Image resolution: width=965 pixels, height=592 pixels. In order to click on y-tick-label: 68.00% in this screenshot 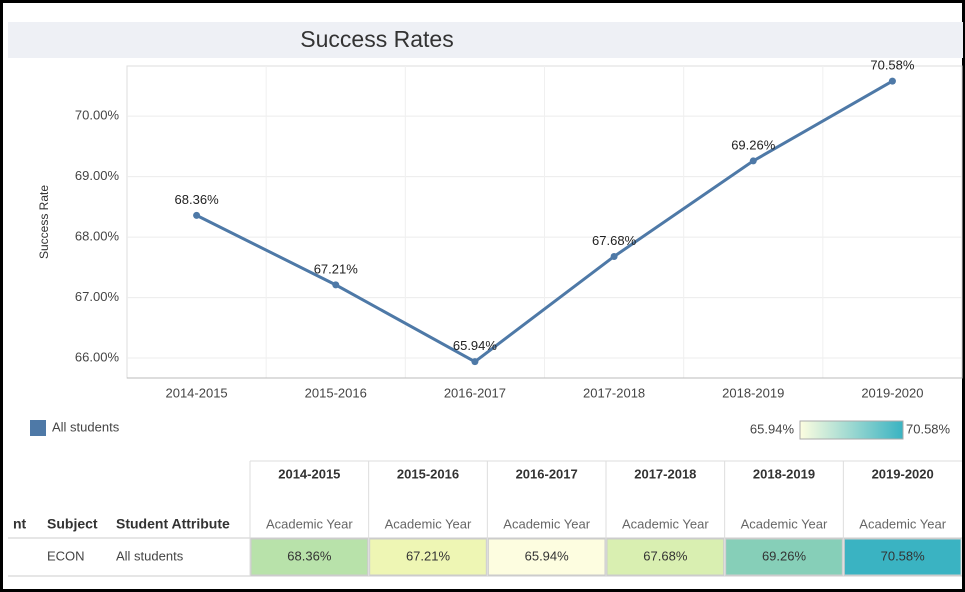, I will do `click(97, 236)`.